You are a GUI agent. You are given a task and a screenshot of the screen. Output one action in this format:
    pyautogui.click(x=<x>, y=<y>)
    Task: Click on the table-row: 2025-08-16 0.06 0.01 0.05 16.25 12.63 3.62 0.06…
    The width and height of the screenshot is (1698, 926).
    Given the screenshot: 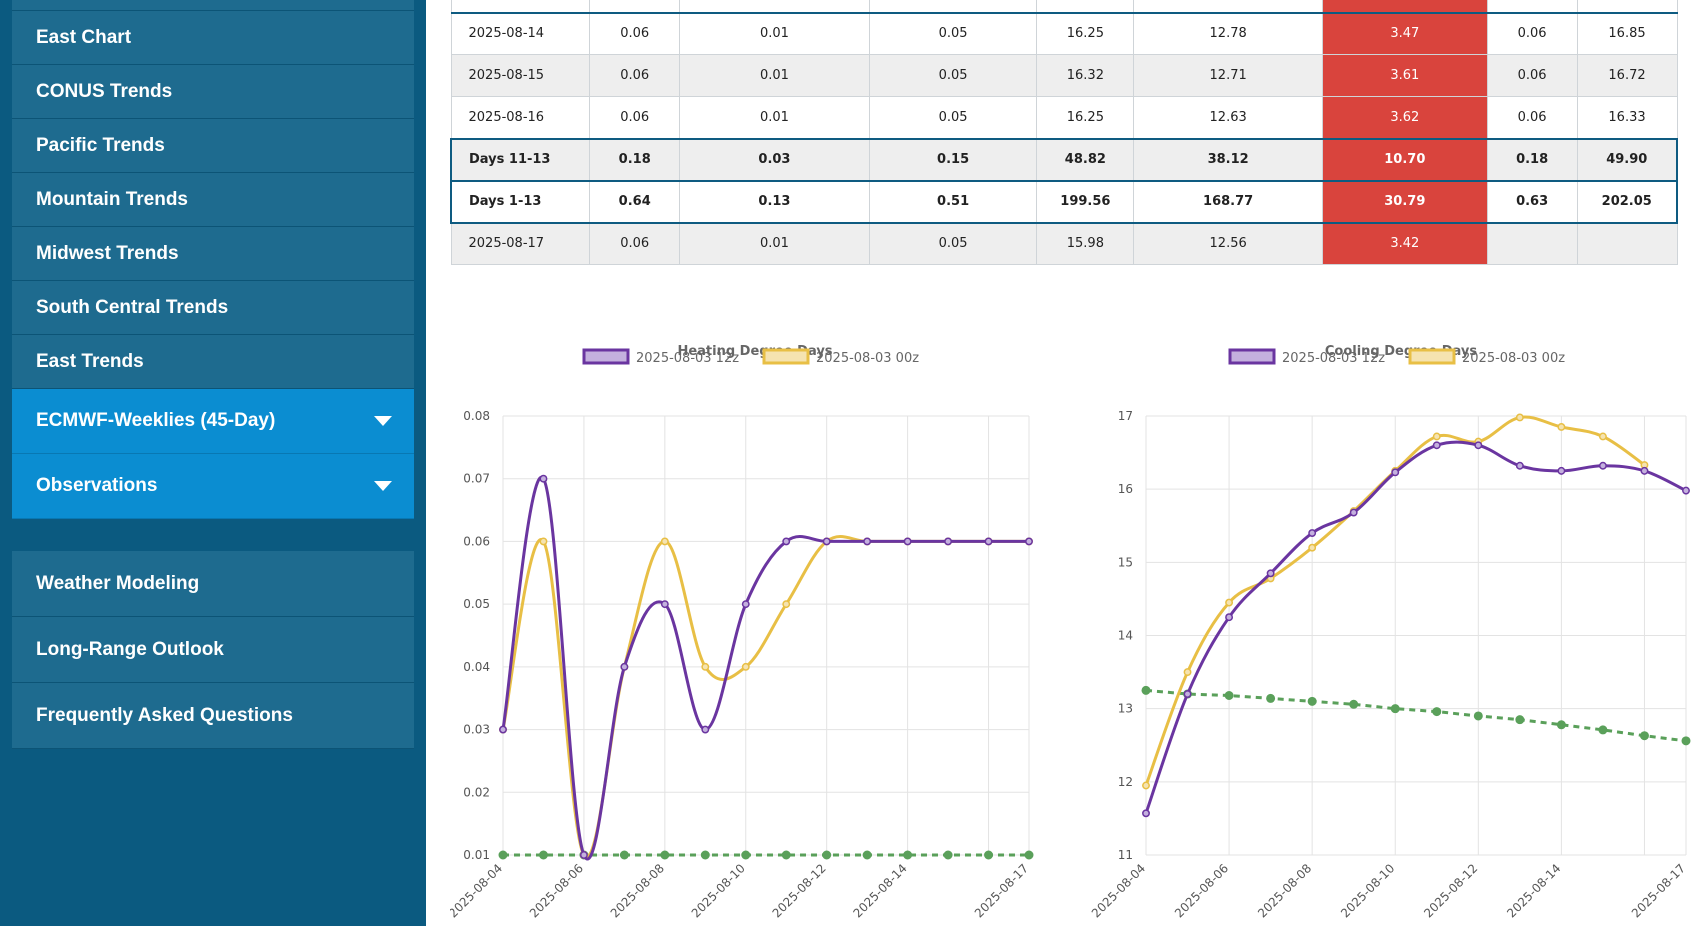 What is the action you would take?
    pyautogui.click(x=1064, y=117)
    